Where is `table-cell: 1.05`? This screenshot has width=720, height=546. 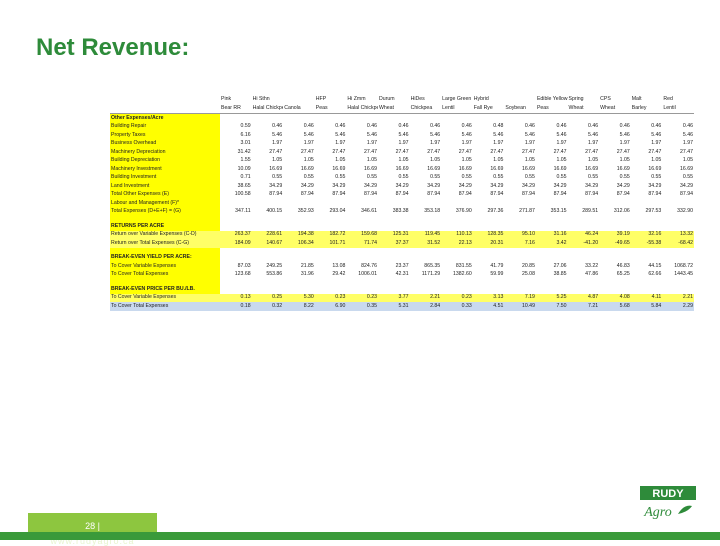 table-cell: 1.05 is located at coordinates (308, 160).